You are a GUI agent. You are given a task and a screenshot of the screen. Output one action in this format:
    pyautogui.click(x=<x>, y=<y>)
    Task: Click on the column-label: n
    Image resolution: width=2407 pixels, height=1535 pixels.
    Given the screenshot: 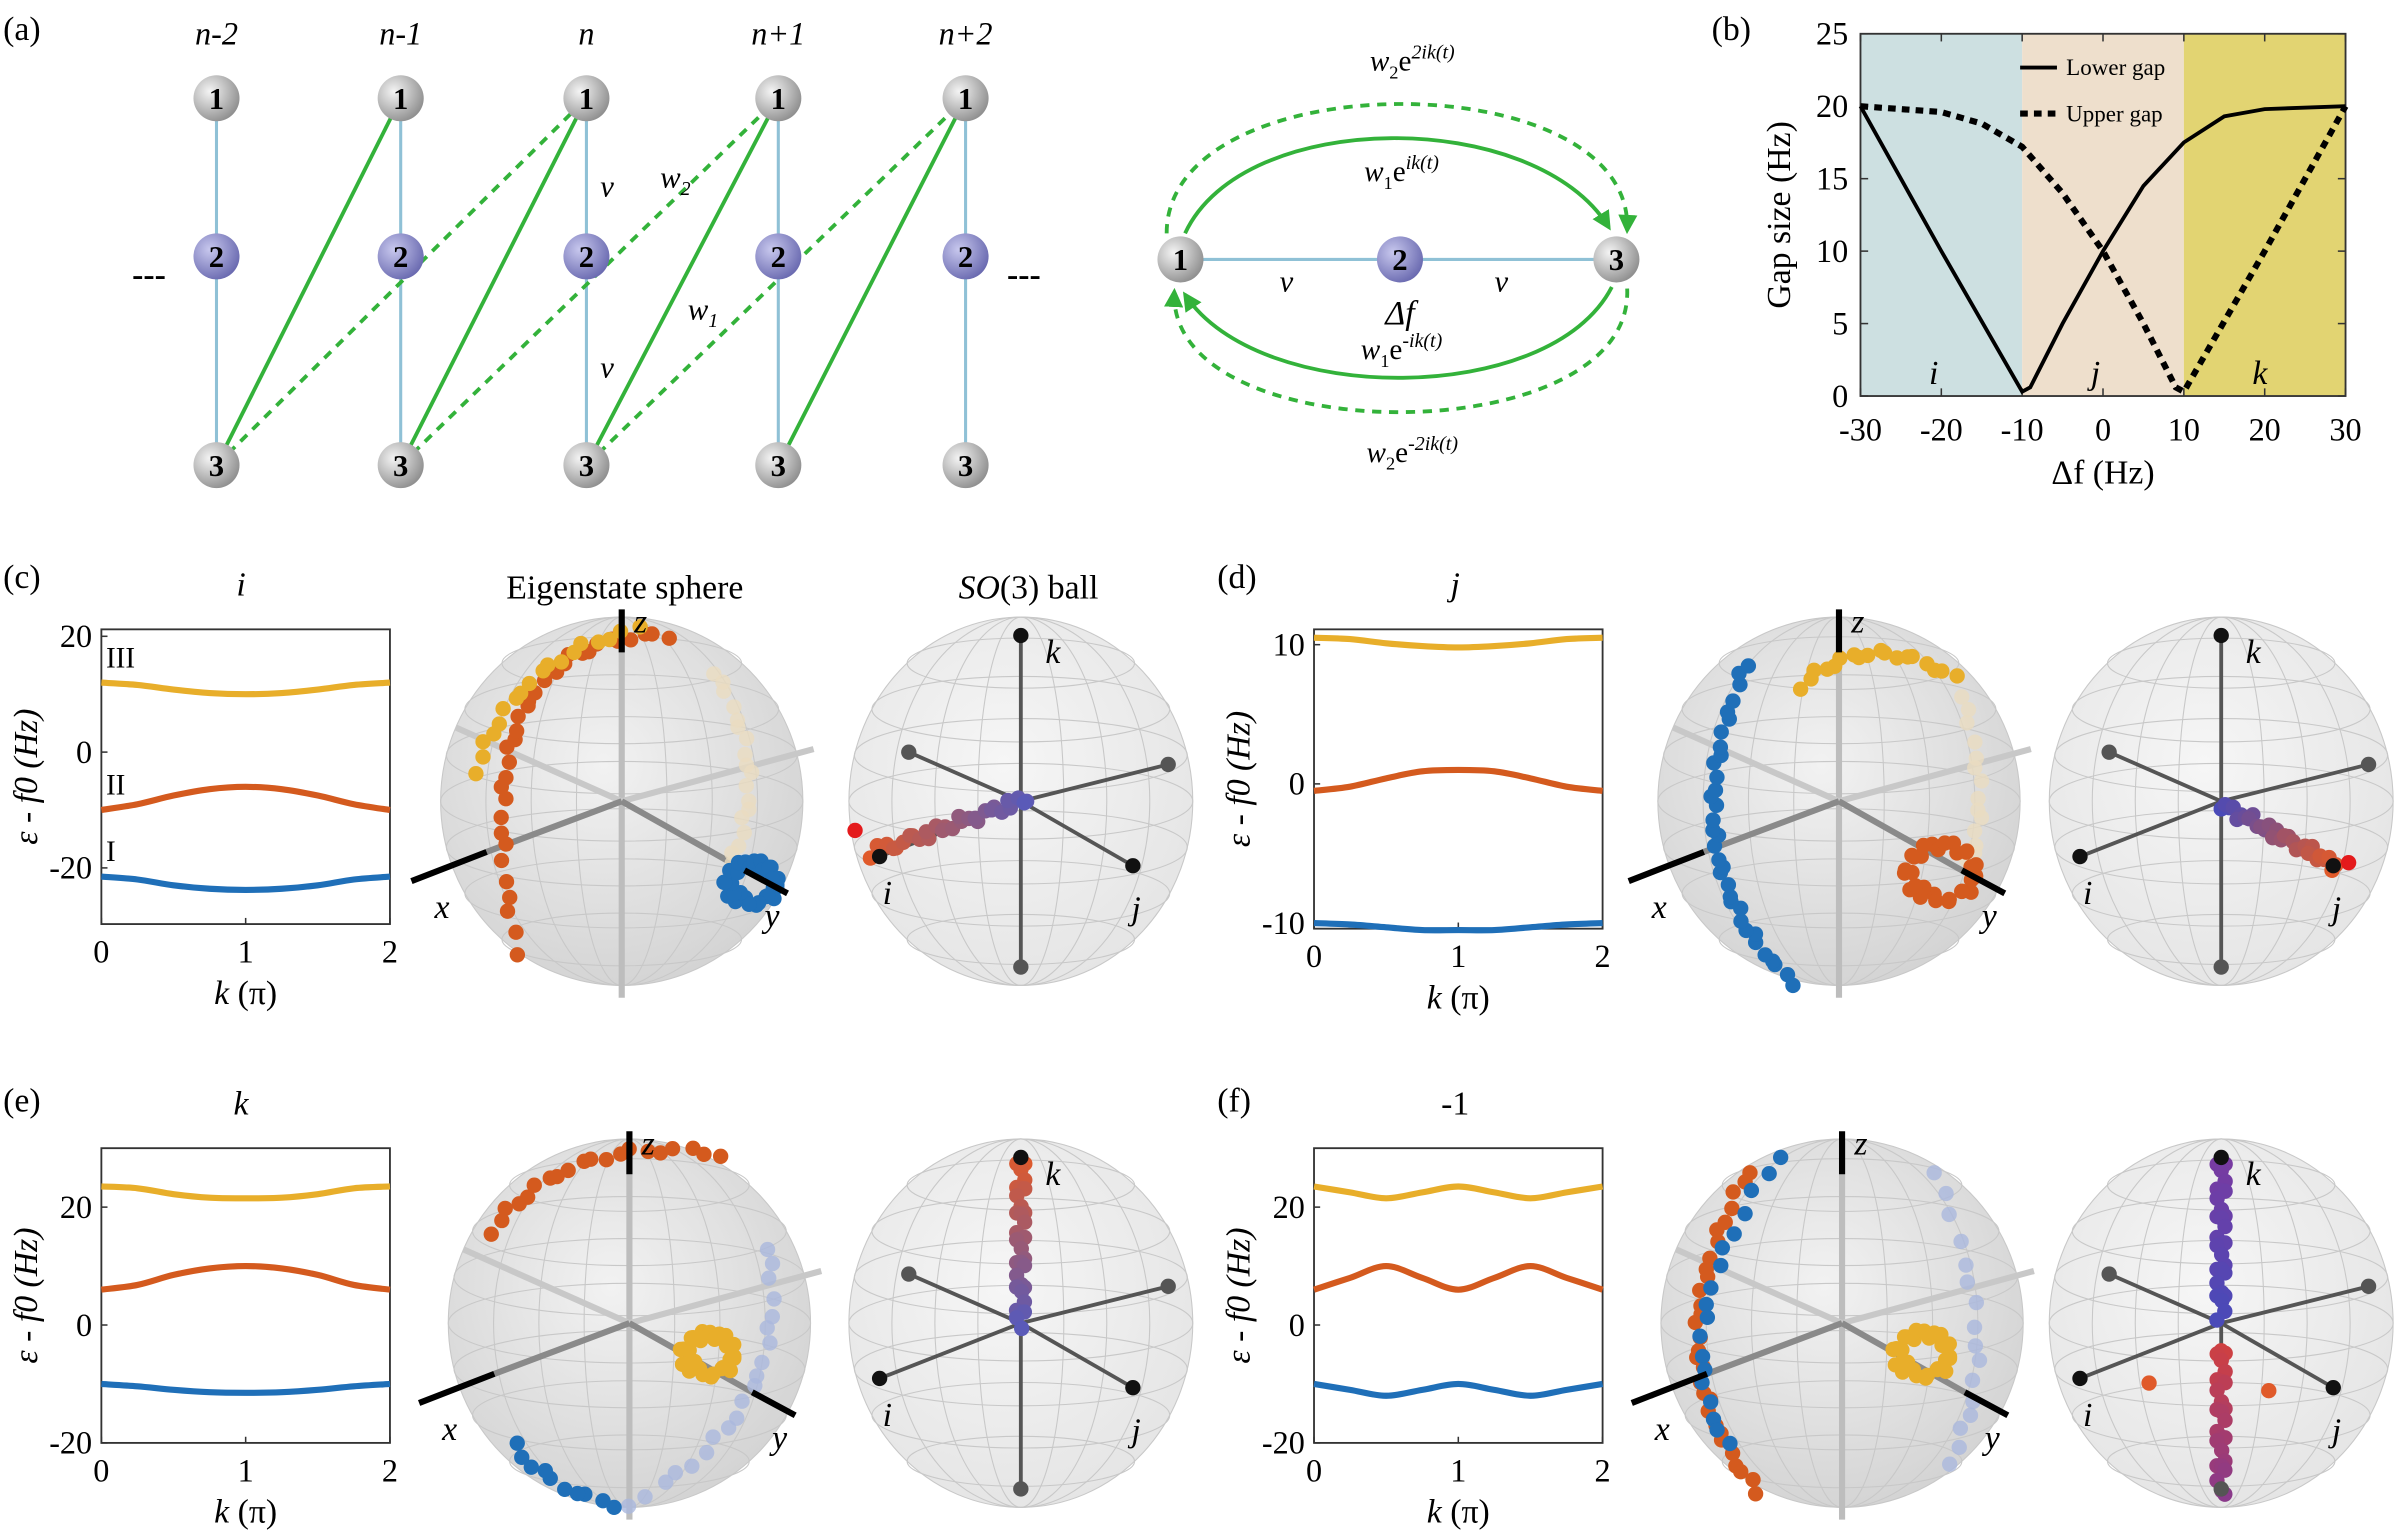 What is the action you would take?
    pyautogui.click(x=586, y=34)
    